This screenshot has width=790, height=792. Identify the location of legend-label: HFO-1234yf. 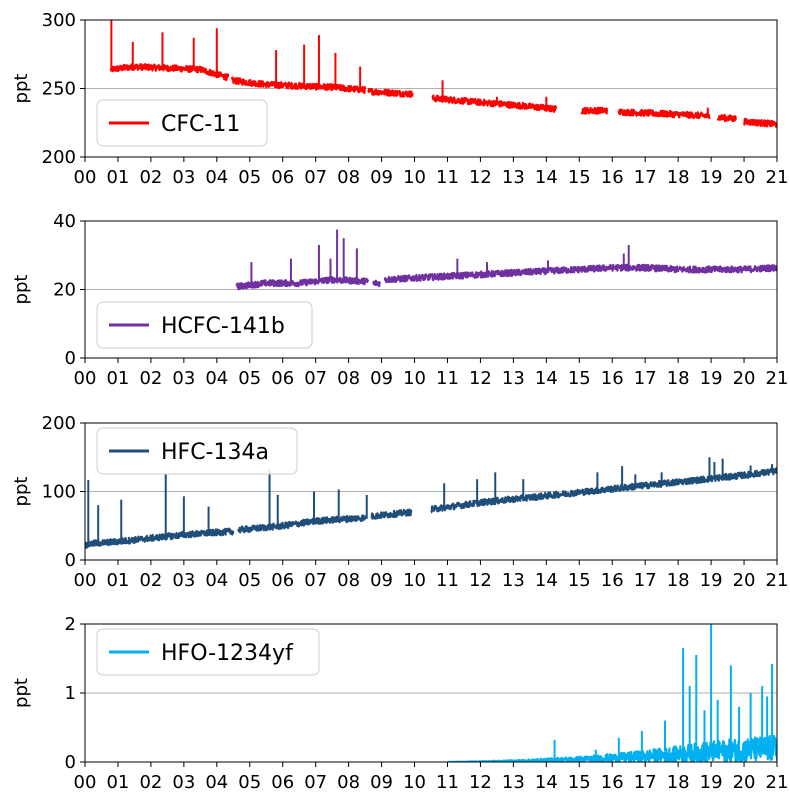
(227, 653).